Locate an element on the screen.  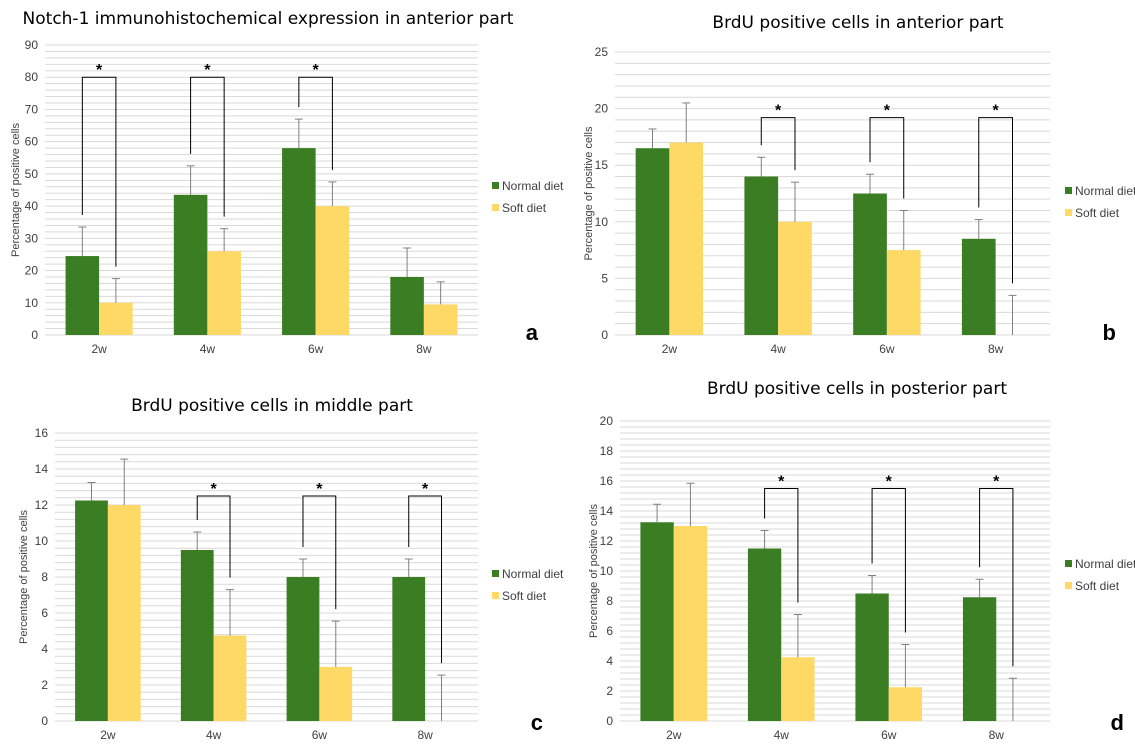
y-tick-label: 2 is located at coordinates (609, 691).